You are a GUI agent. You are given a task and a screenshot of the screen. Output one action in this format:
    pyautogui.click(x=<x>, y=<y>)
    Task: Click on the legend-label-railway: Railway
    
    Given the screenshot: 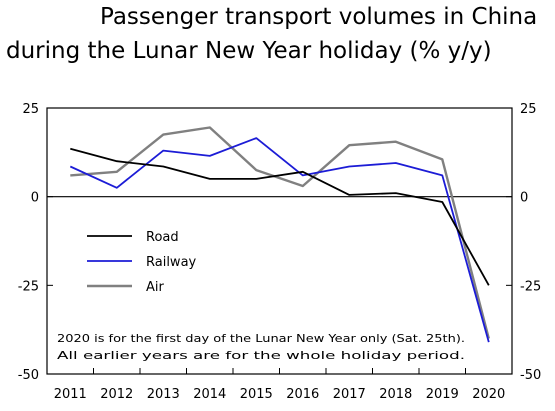 What is the action you would take?
    pyautogui.click(x=171, y=262)
    